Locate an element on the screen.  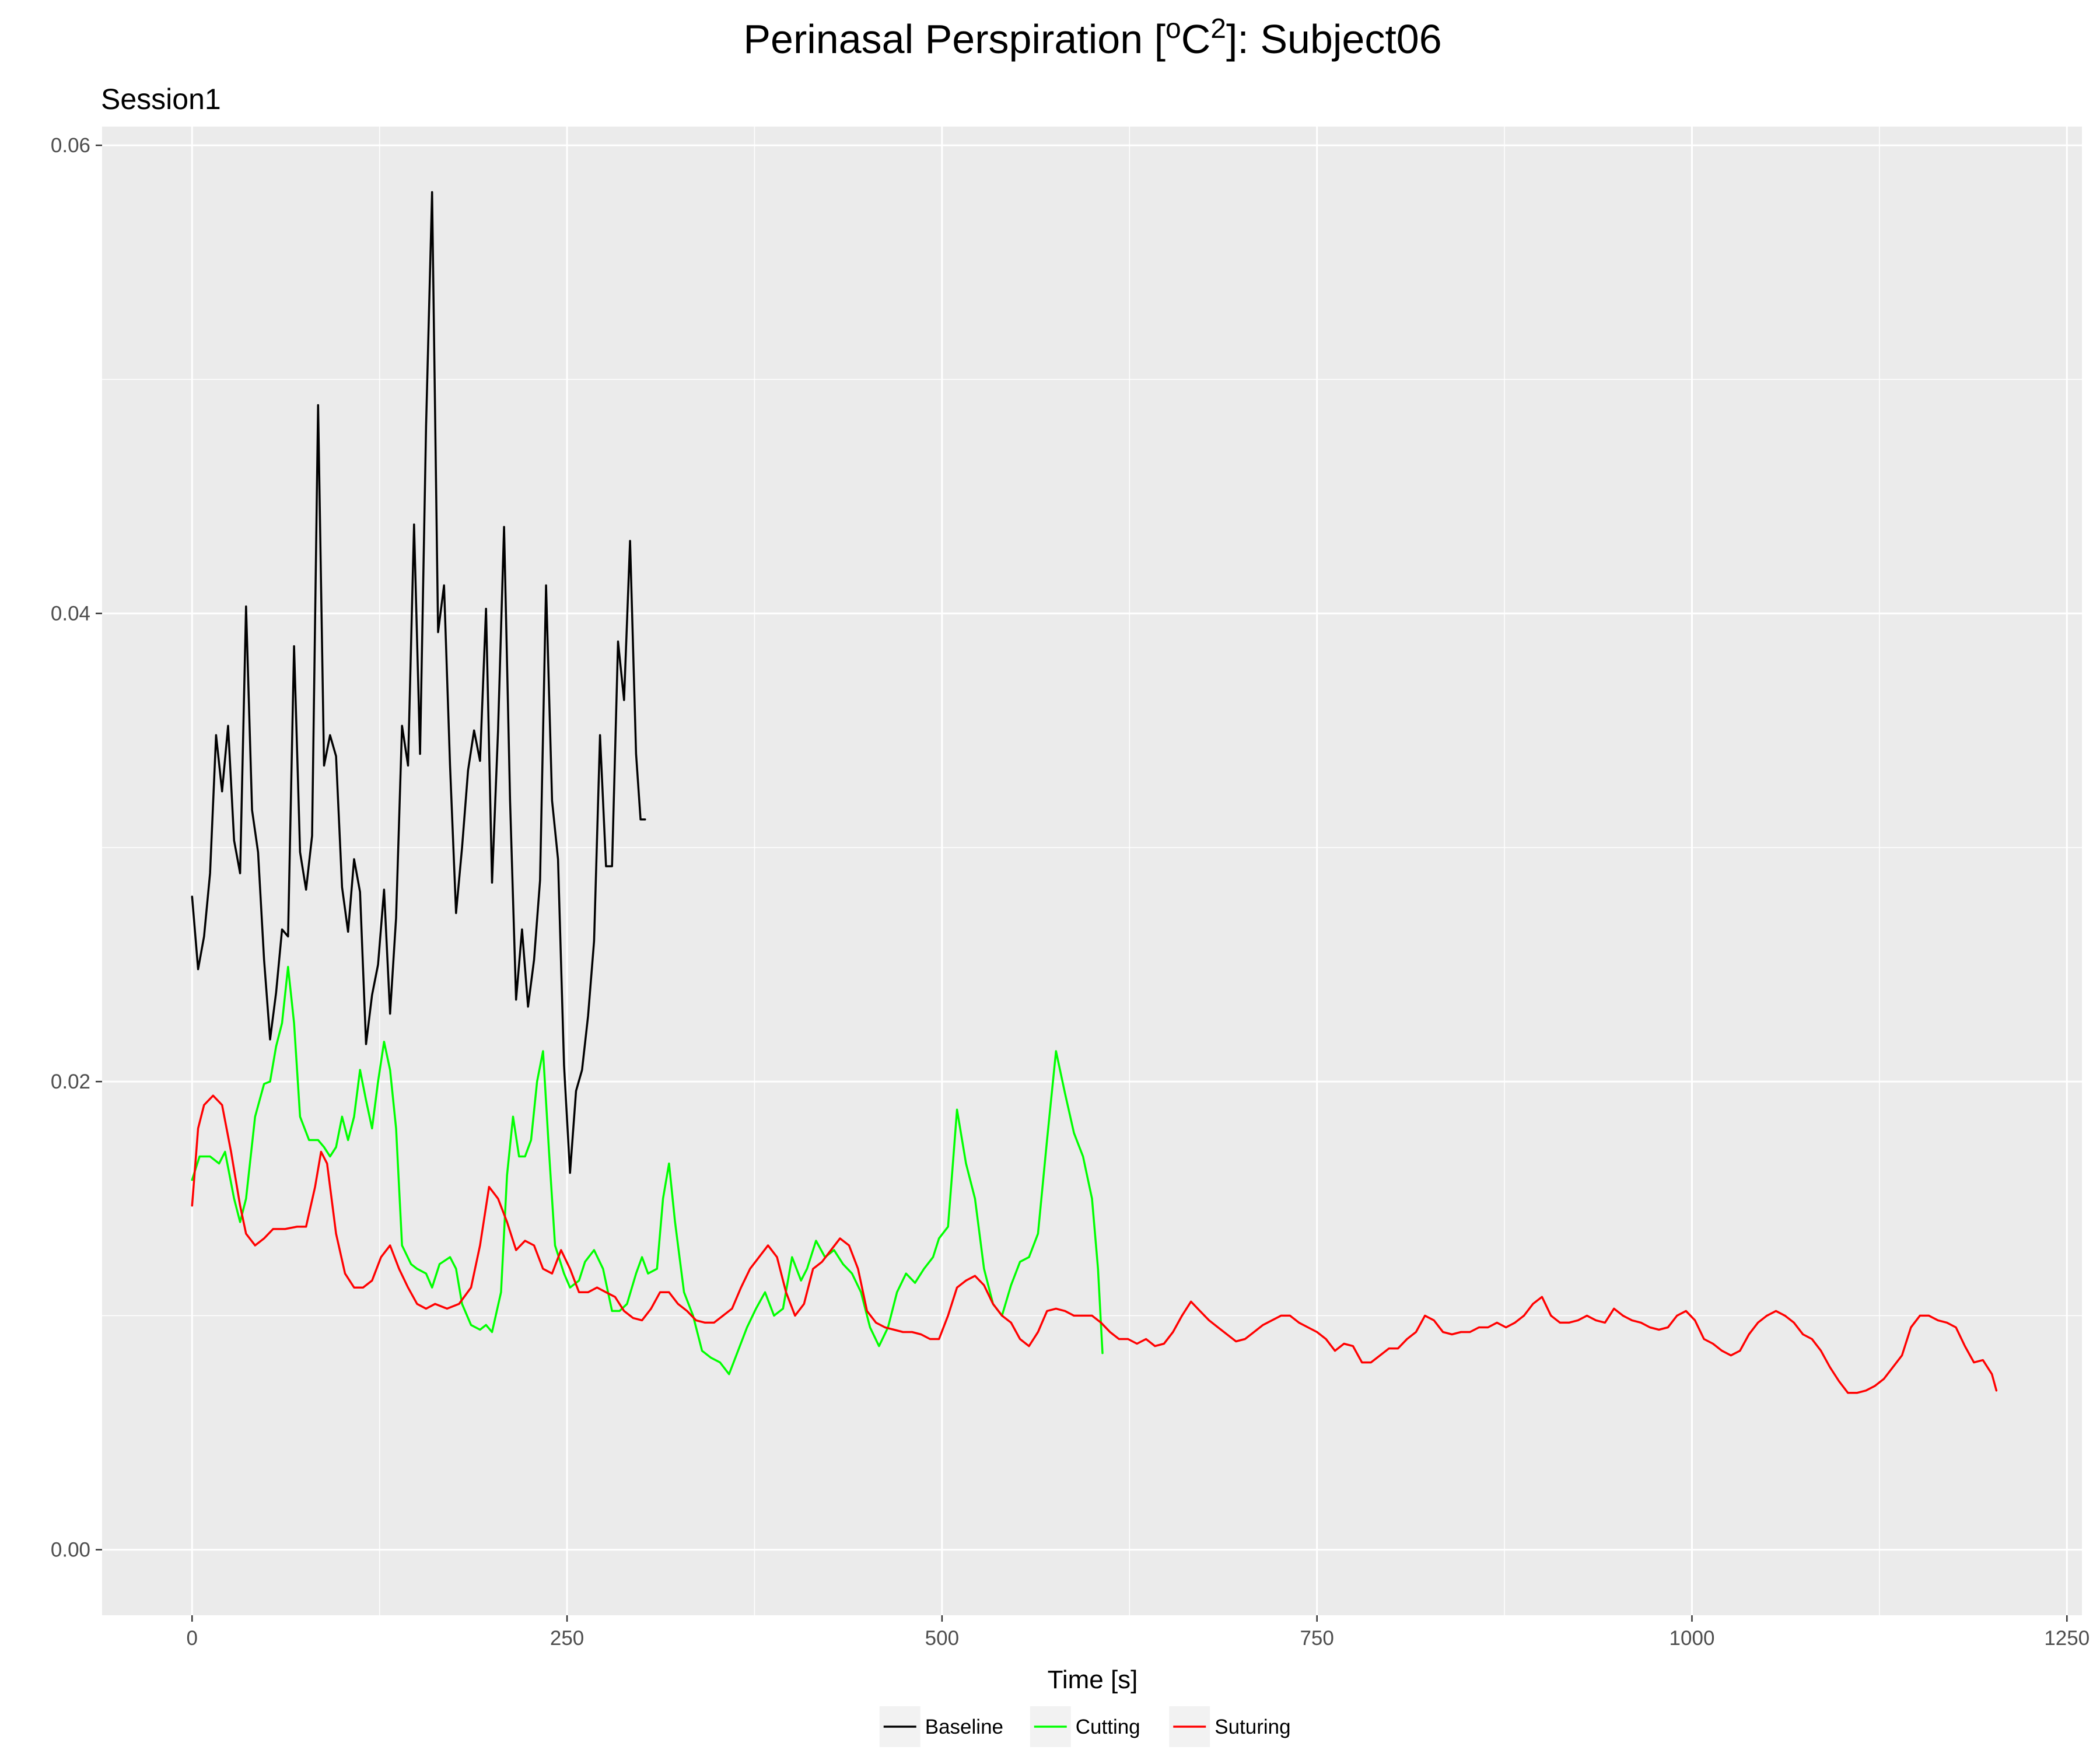
x-tick-label: 250 is located at coordinates (567, 1638).